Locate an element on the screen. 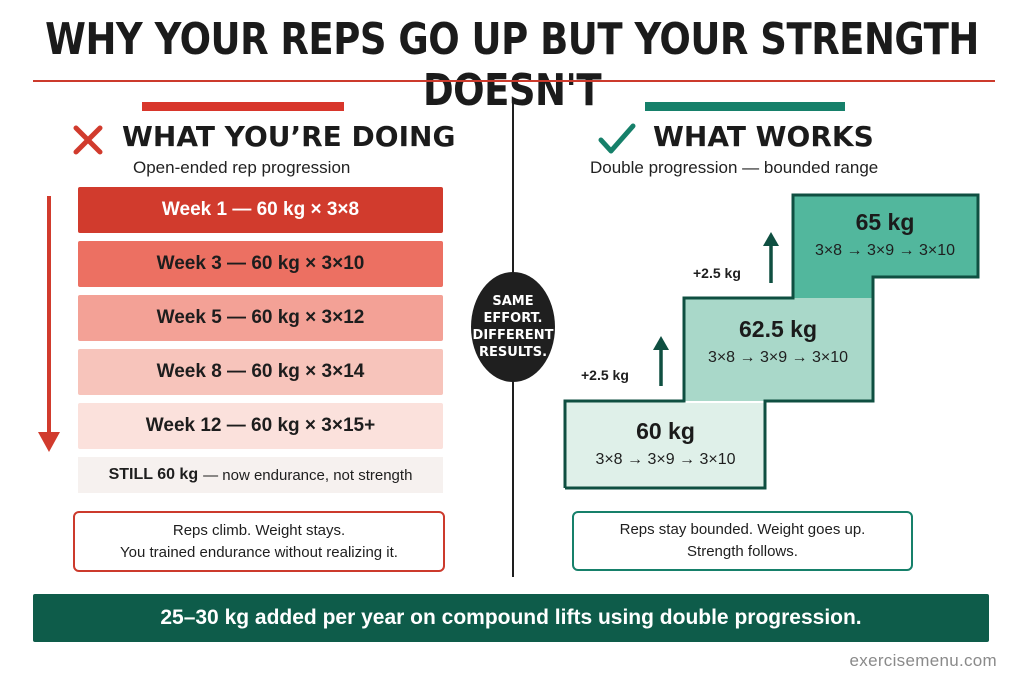  still-weight: STILL 60 kg is located at coordinates (153, 474).